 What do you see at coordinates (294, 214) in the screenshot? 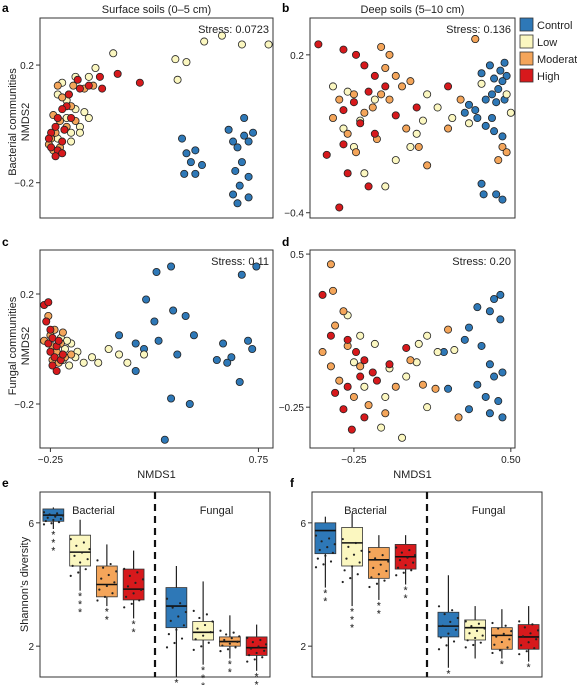
I see `y-tick-label-b: −0.4` at bounding box center [294, 214].